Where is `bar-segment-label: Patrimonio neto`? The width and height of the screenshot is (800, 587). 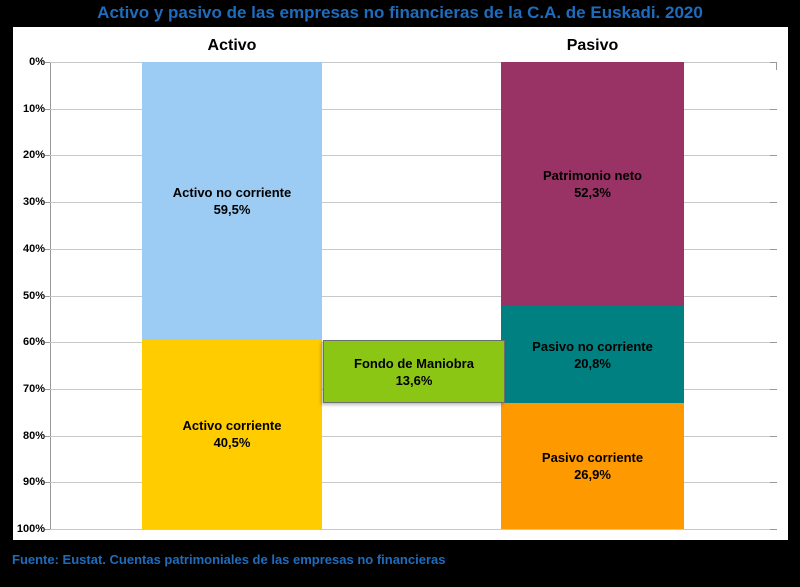 bar-segment-label: Patrimonio neto is located at coordinates (592, 176).